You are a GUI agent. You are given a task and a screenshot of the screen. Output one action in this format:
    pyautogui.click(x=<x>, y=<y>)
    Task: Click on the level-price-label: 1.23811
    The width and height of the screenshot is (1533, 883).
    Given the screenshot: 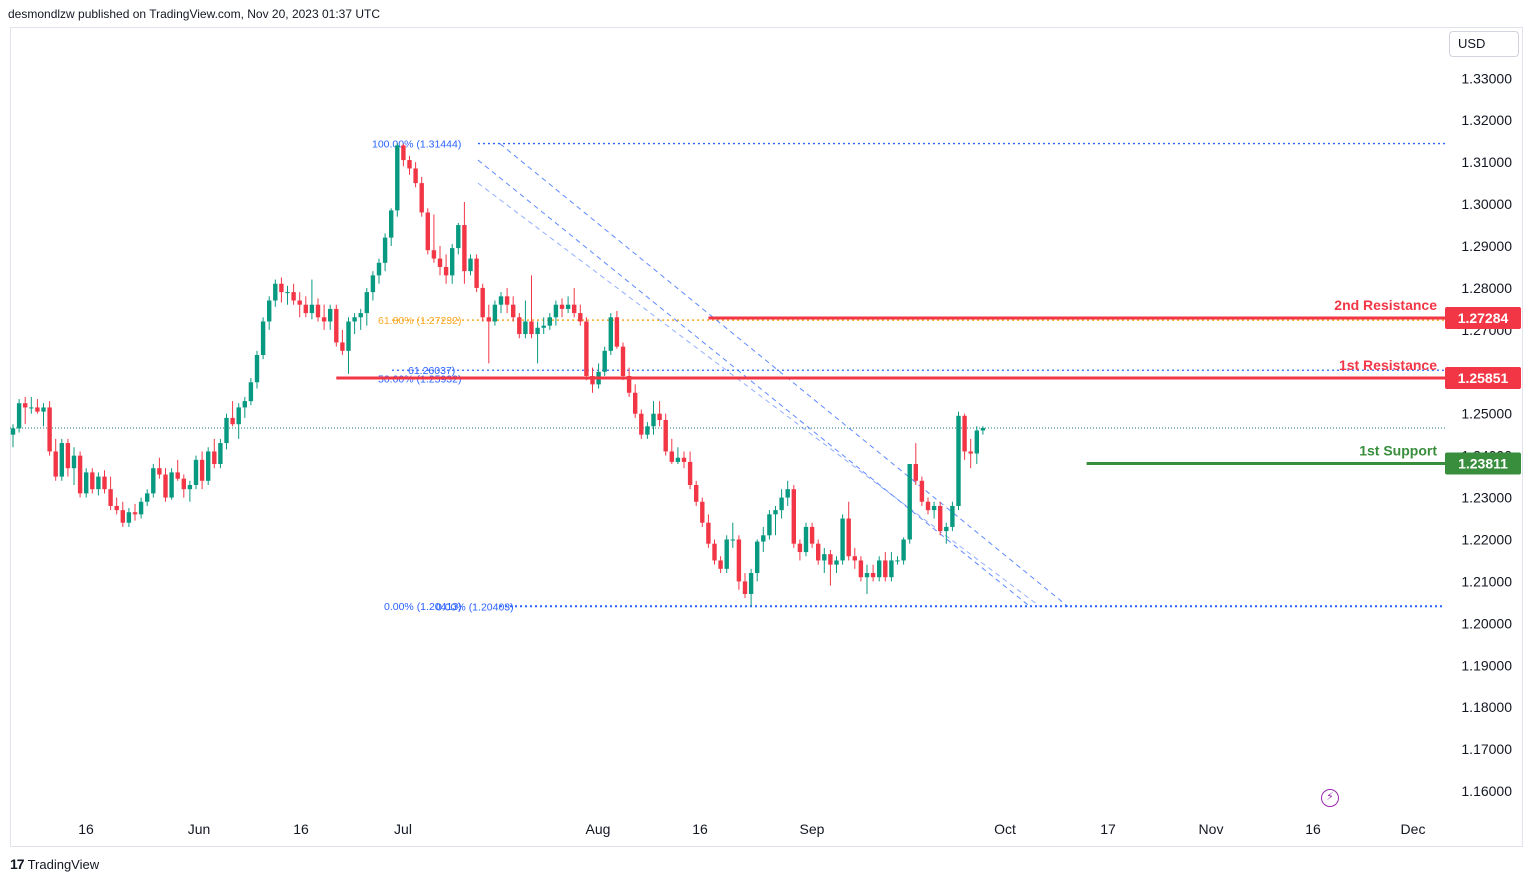 What is the action you would take?
    pyautogui.click(x=1483, y=464)
    